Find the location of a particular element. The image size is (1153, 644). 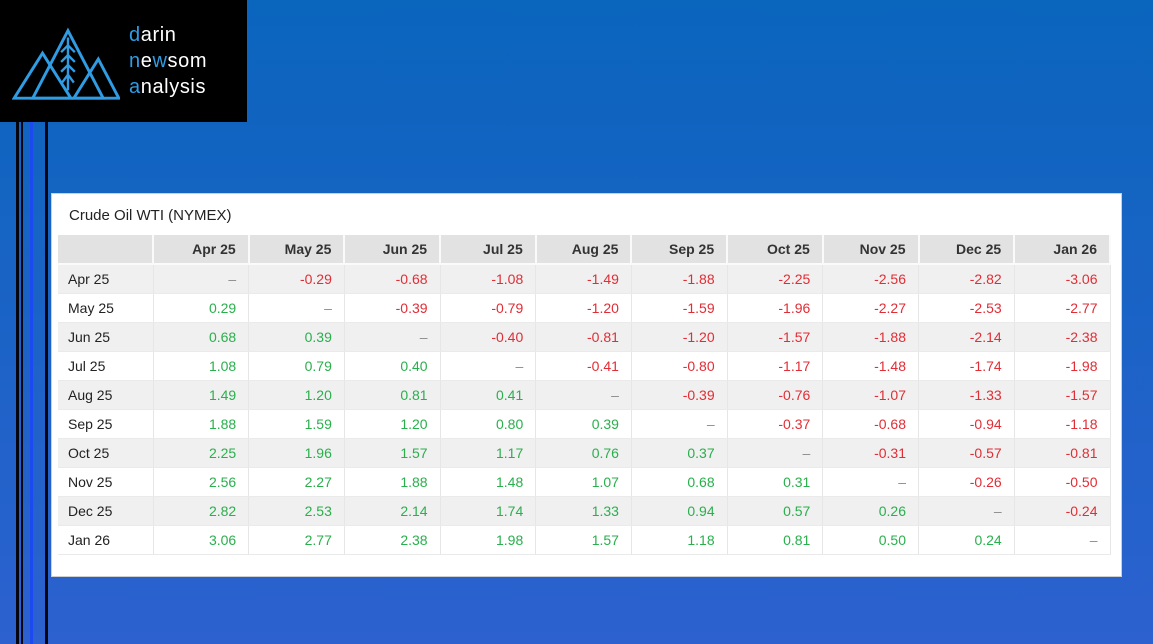

spread-cell: -0.41 is located at coordinates (583, 366).